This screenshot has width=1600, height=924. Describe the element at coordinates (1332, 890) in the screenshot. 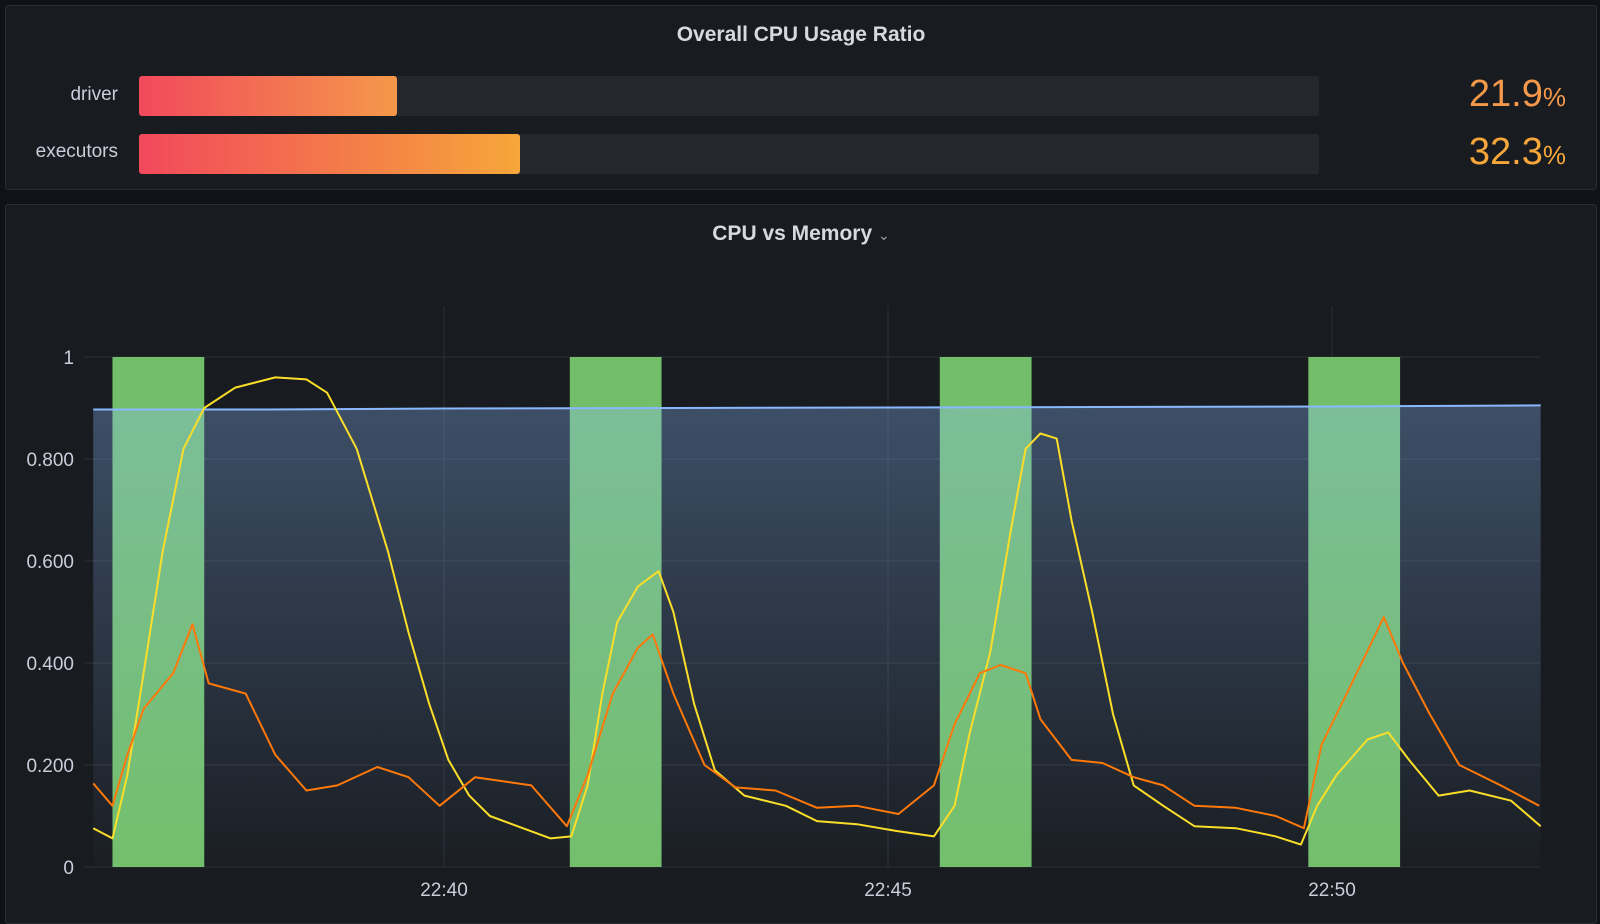

I see `x-tick-label: 22:50` at that location.